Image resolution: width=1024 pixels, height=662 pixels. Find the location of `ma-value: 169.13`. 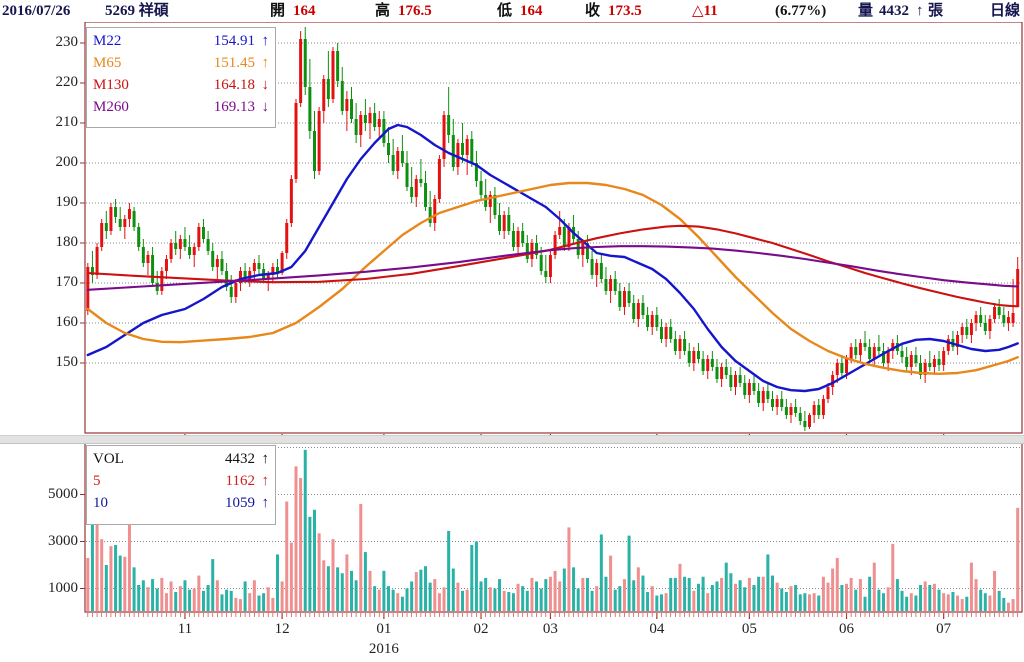

ma-value: 169.13 is located at coordinates (234, 107).